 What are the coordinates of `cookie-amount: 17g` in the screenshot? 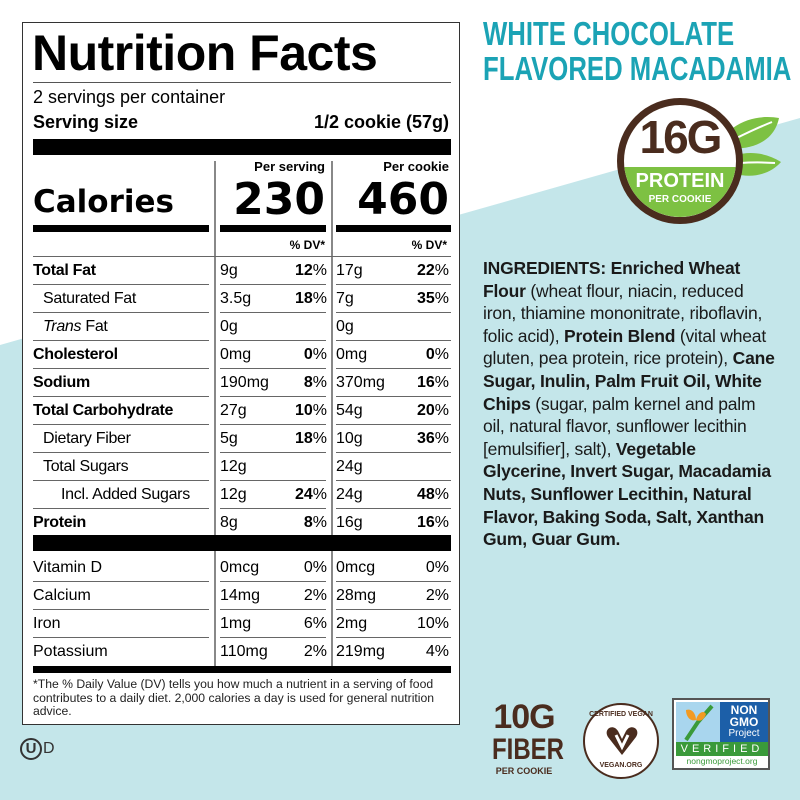 It's located at (349, 270).